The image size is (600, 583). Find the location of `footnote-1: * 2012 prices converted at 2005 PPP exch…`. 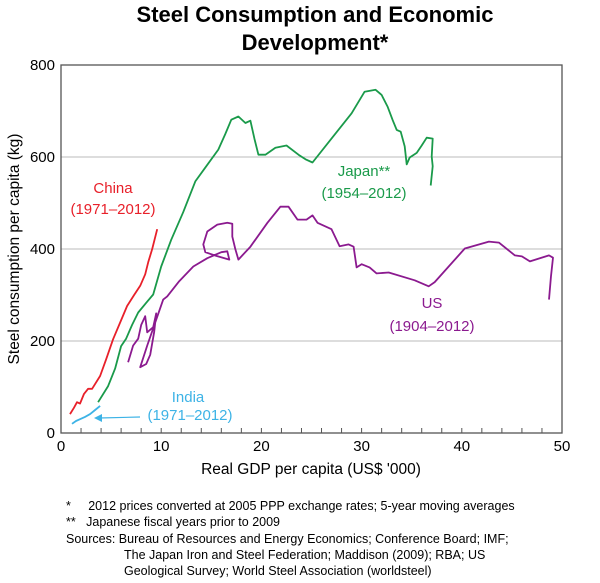

footnote-1: * 2012 prices converted at 2005 PPP exch… is located at coordinates (290, 506).